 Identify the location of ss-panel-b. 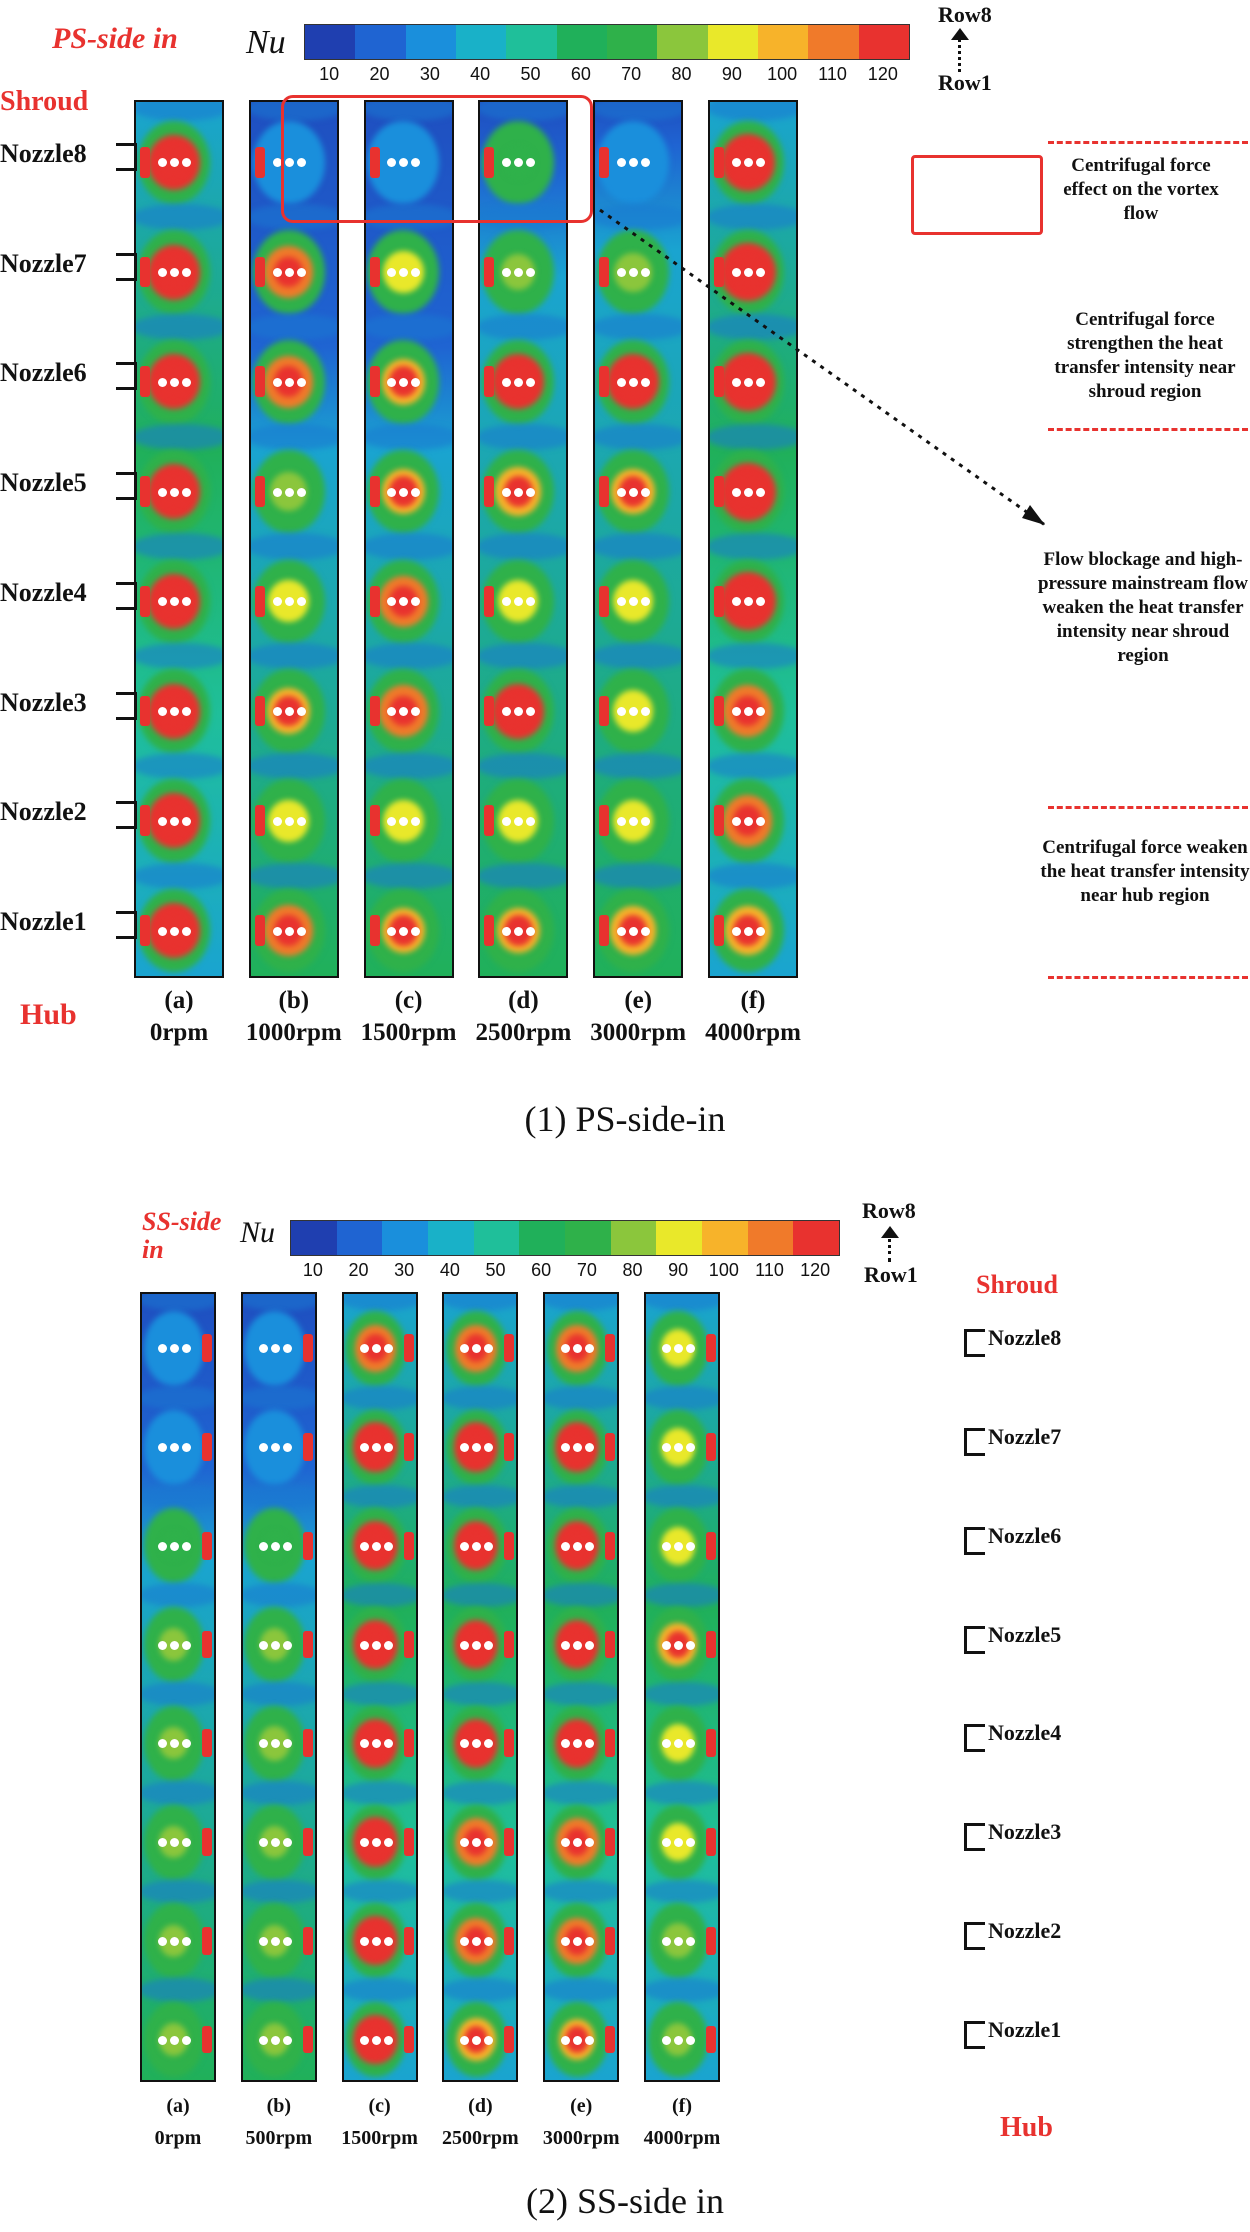
(278, 1687).